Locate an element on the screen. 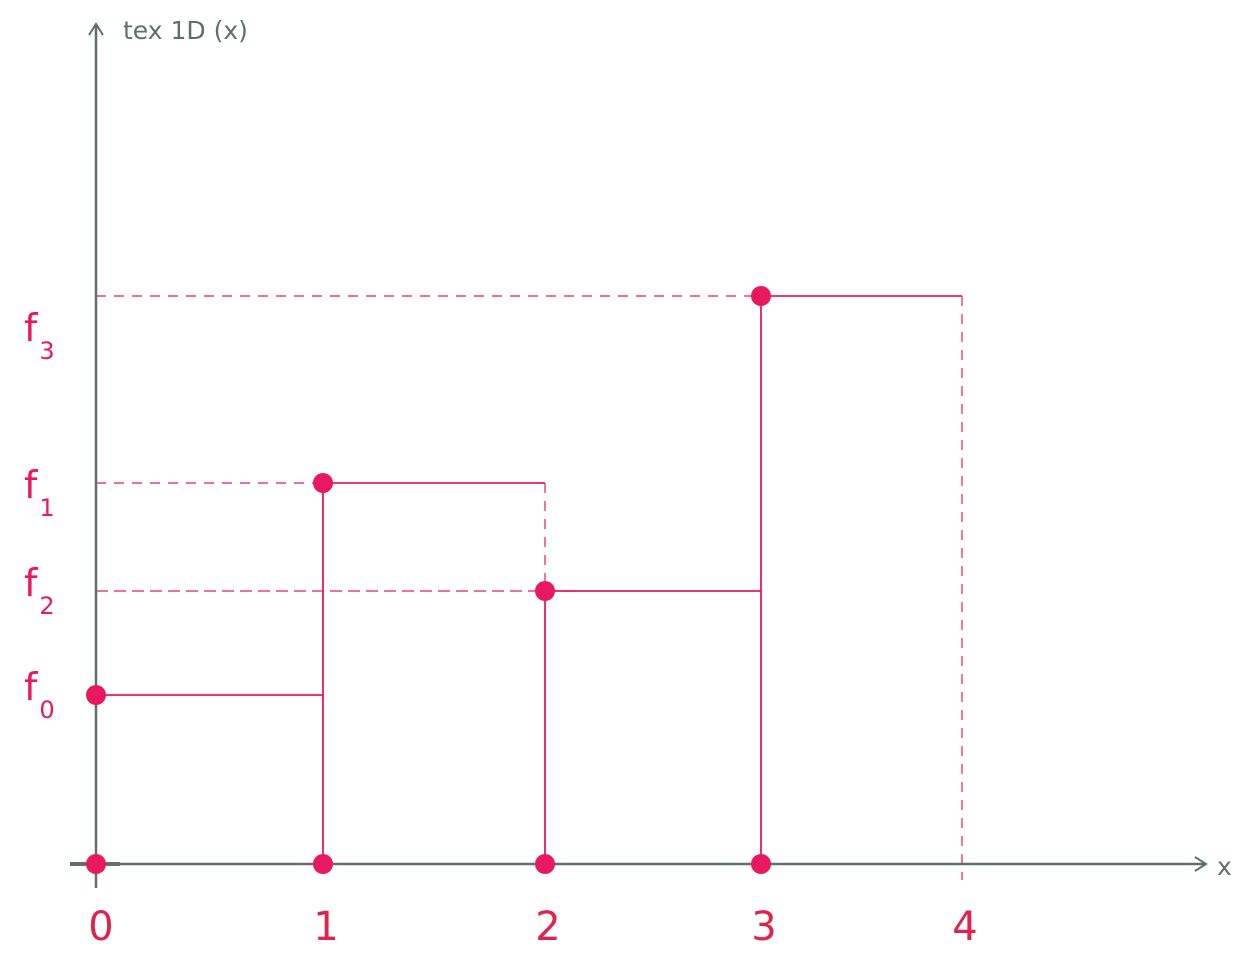  x-tick-label-3: 3 is located at coordinates (763, 927).